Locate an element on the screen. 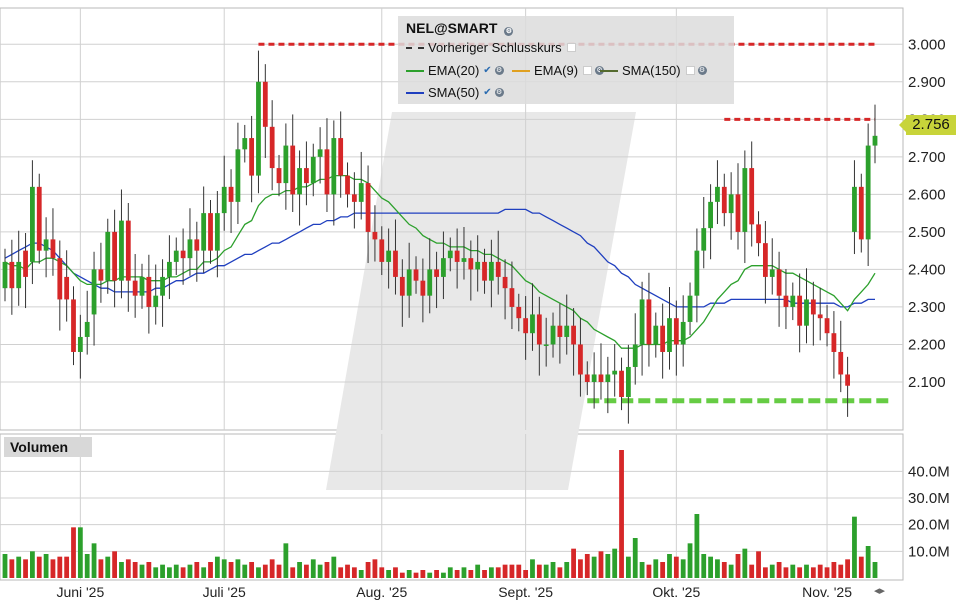 The width and height of the screenshot is (960, 600). x-tick-label: Okt. '25 is located at coordinates (676, 592).